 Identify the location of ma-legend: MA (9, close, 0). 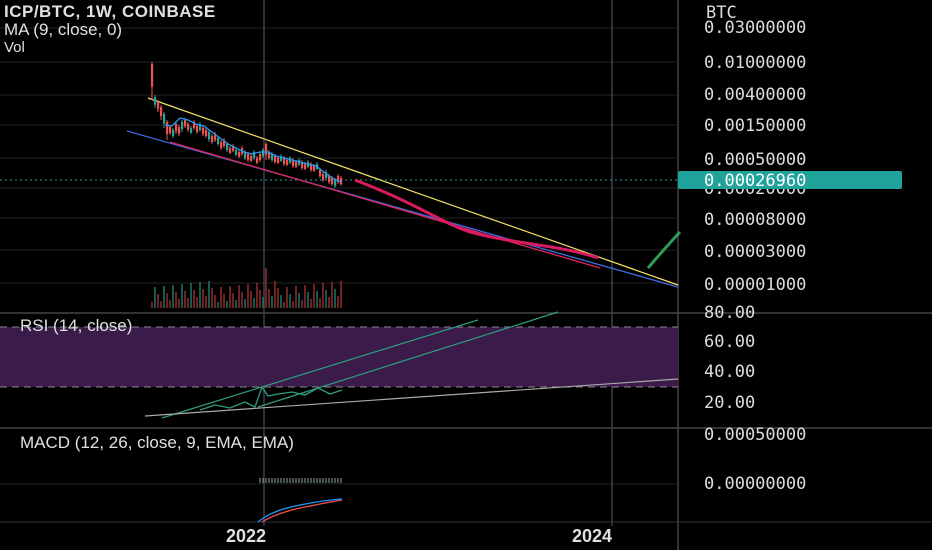
(63, 29).